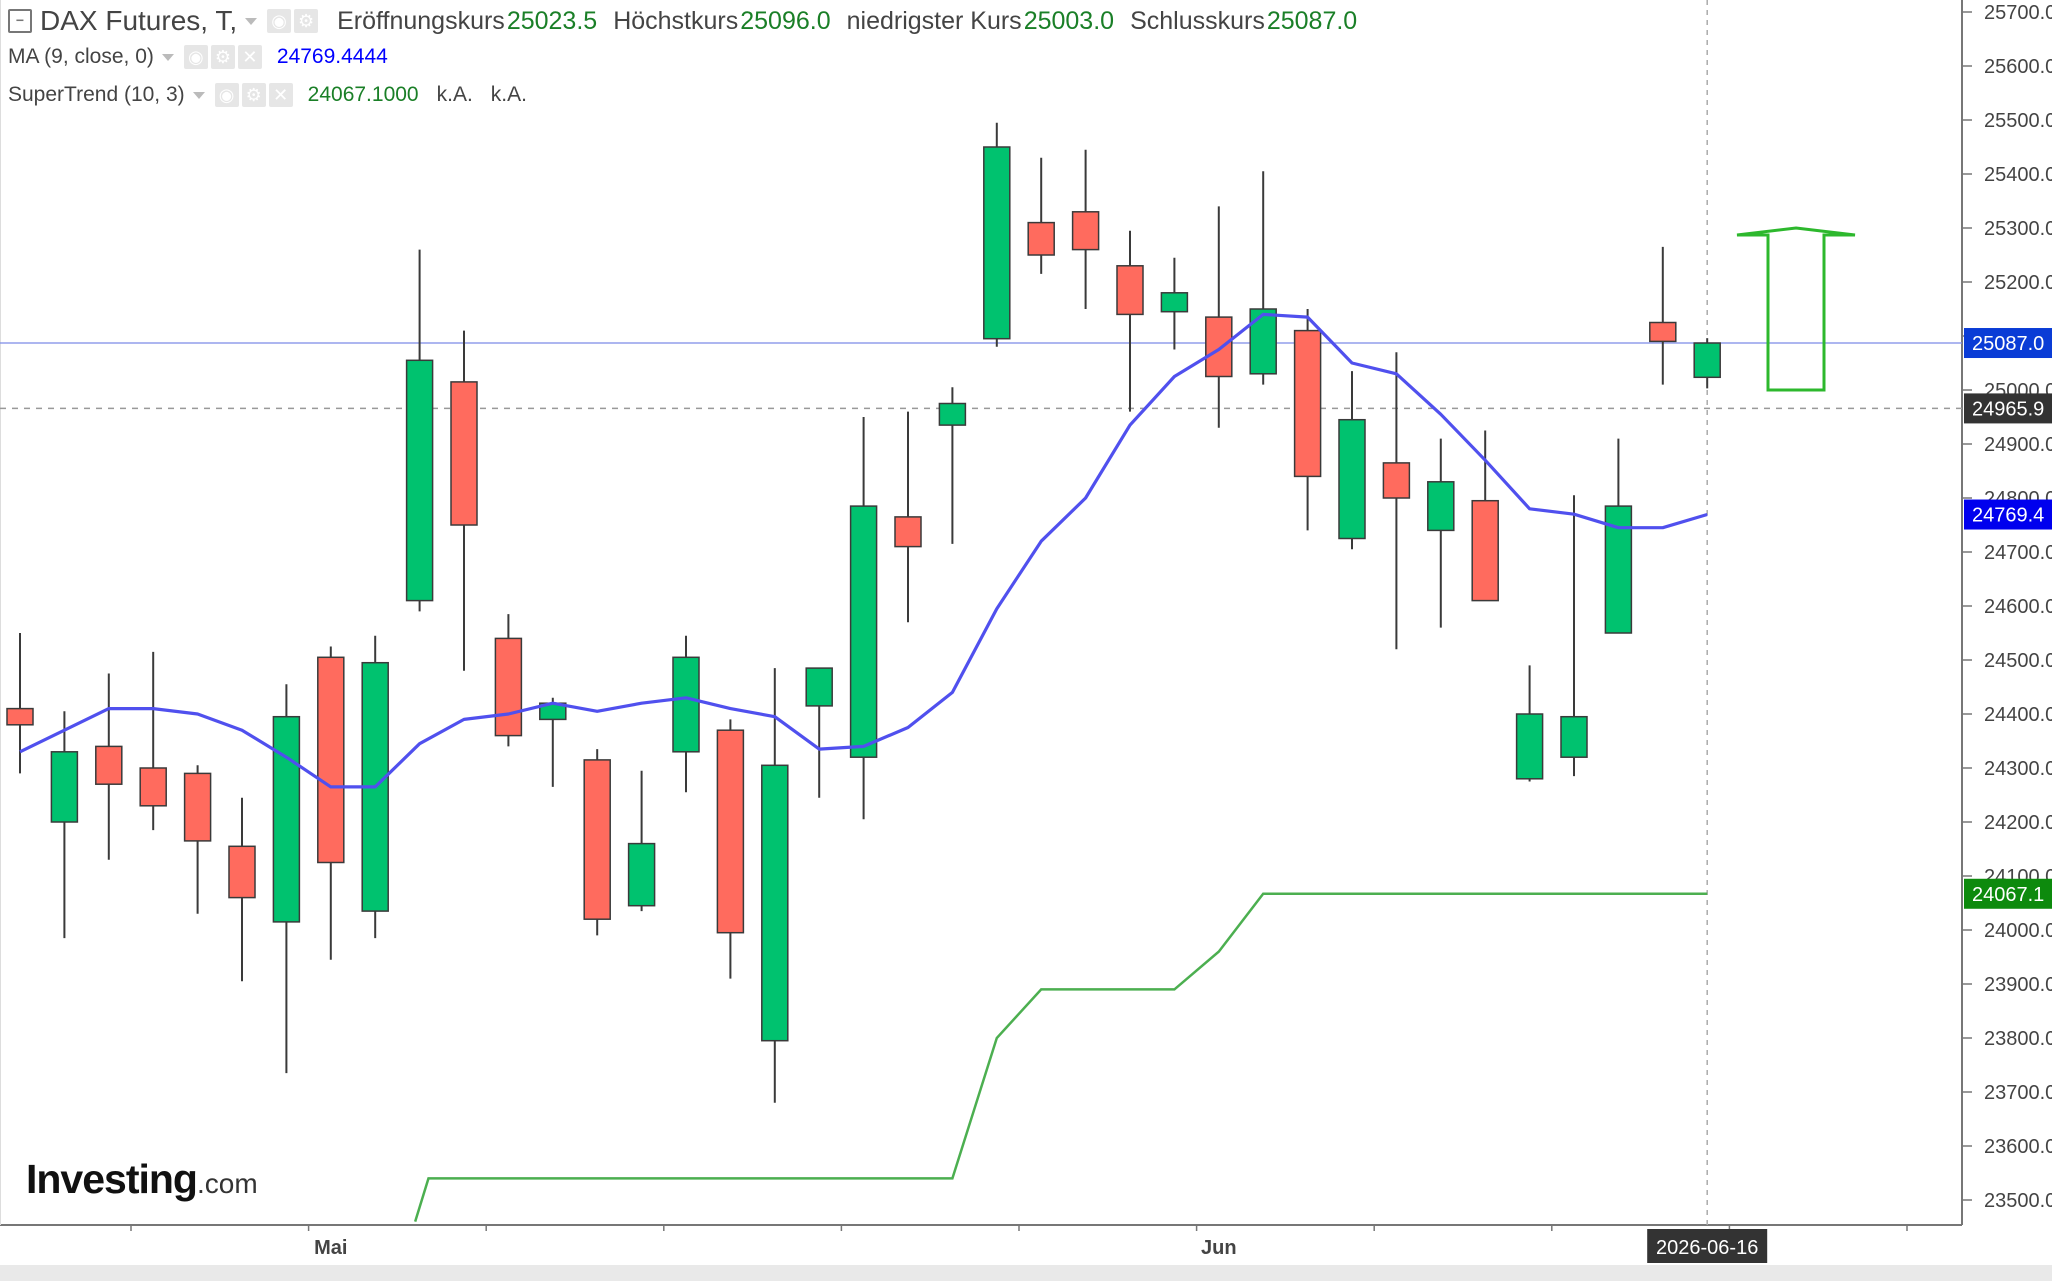 Image resolution: width=2052 pixels, height=1281 pixels. I want to click on y-tick-label: 24400.0, so click(2018, 715).